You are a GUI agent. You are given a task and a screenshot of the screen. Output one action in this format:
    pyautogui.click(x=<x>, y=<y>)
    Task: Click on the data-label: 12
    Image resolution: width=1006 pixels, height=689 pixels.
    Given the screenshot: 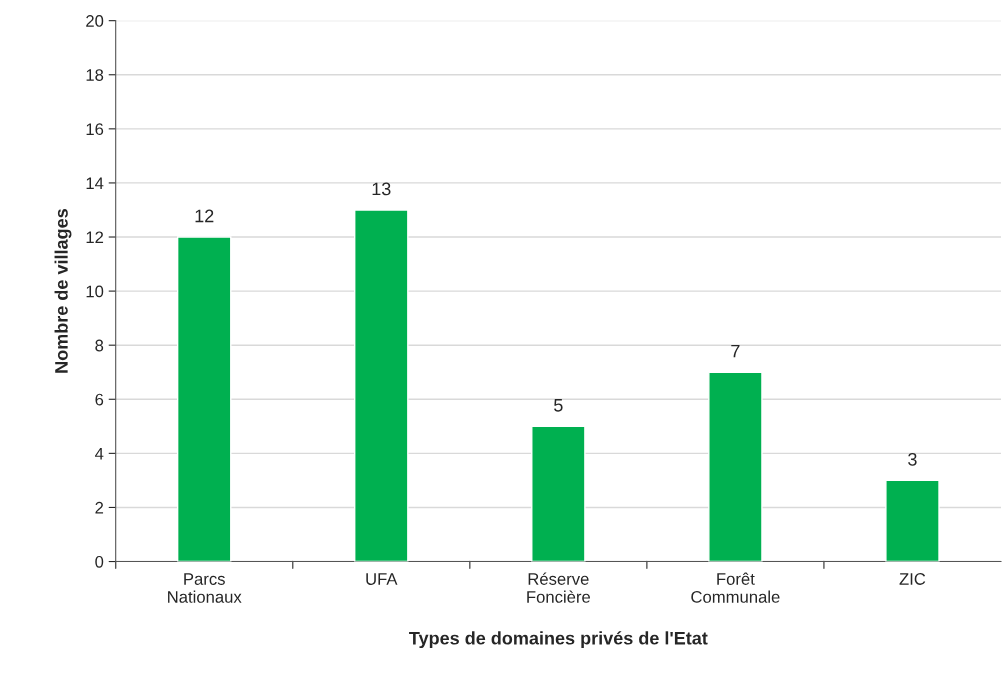 What is the action you would take?
    pyautogui.click(x=204, y=216)
    